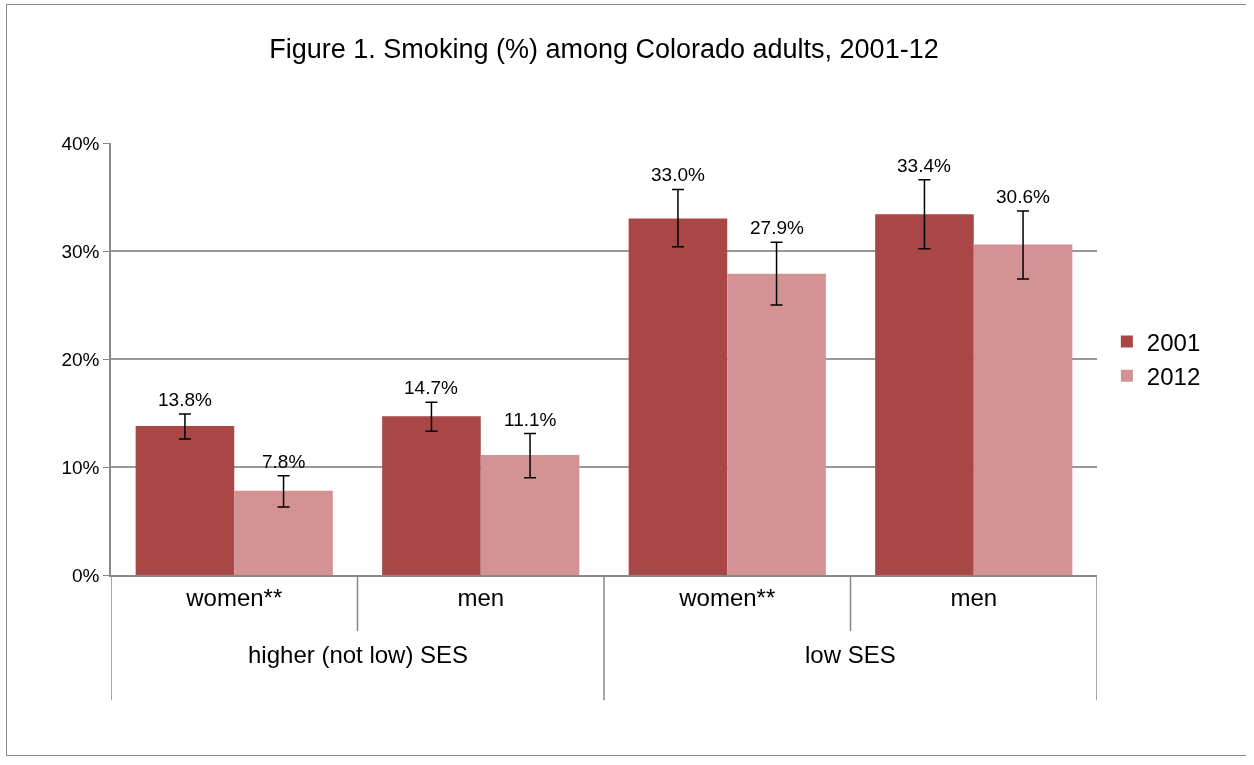 The image size is (1254, 765). I want to click on y-tick-label: 40%, so click(80, 143).